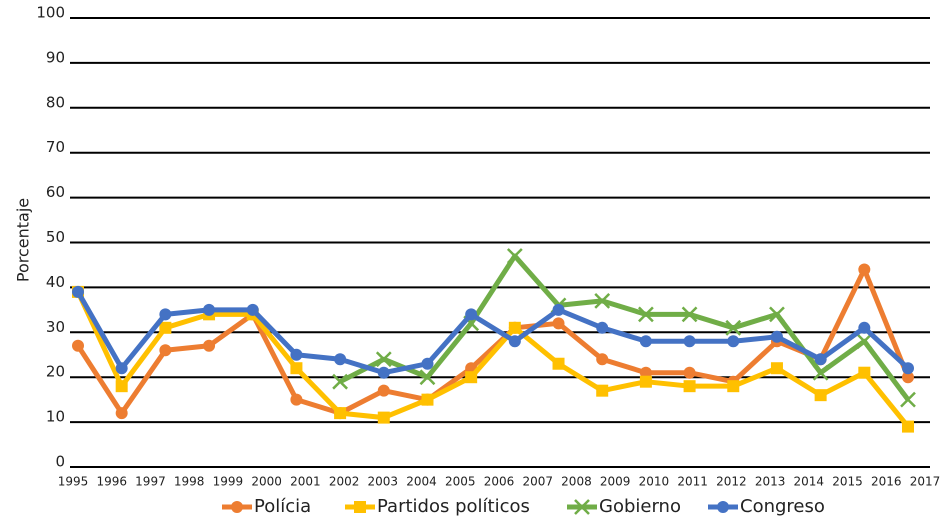 Image resolution: width=947 pixels, height=530 pixels. Describe the element at coordinates (782, 506) in the screenshot. I see `legend-label: Congreso` at that location.